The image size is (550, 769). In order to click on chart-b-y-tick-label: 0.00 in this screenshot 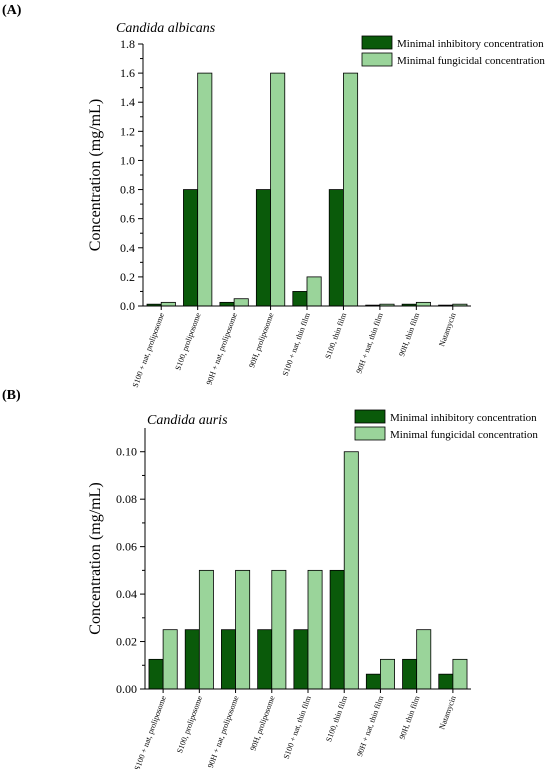, I will do `click(126, 689)`.